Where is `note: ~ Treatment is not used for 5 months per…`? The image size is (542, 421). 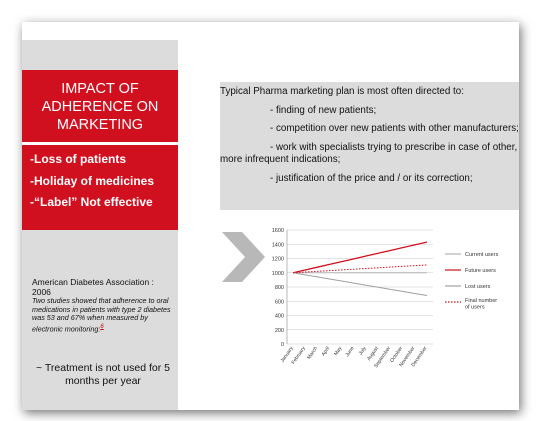
note: ~ Treatment is not used for 5 months per… is located at coordinates (103, 374).